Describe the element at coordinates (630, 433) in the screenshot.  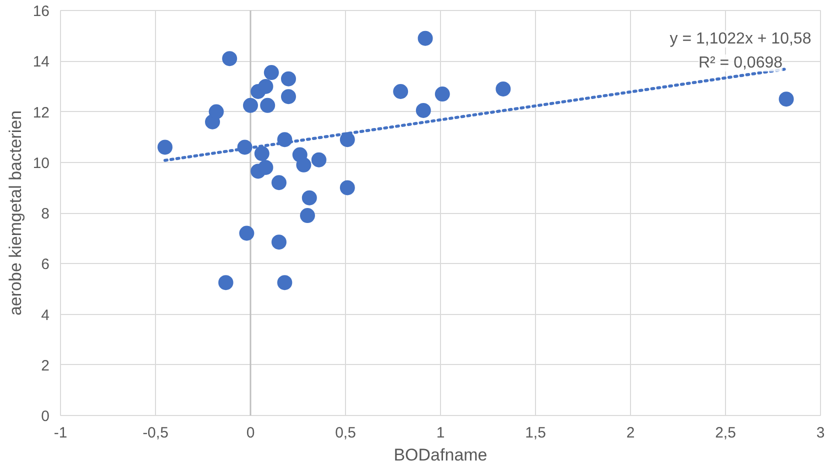
I see `x-tick-label: 2` at that location.